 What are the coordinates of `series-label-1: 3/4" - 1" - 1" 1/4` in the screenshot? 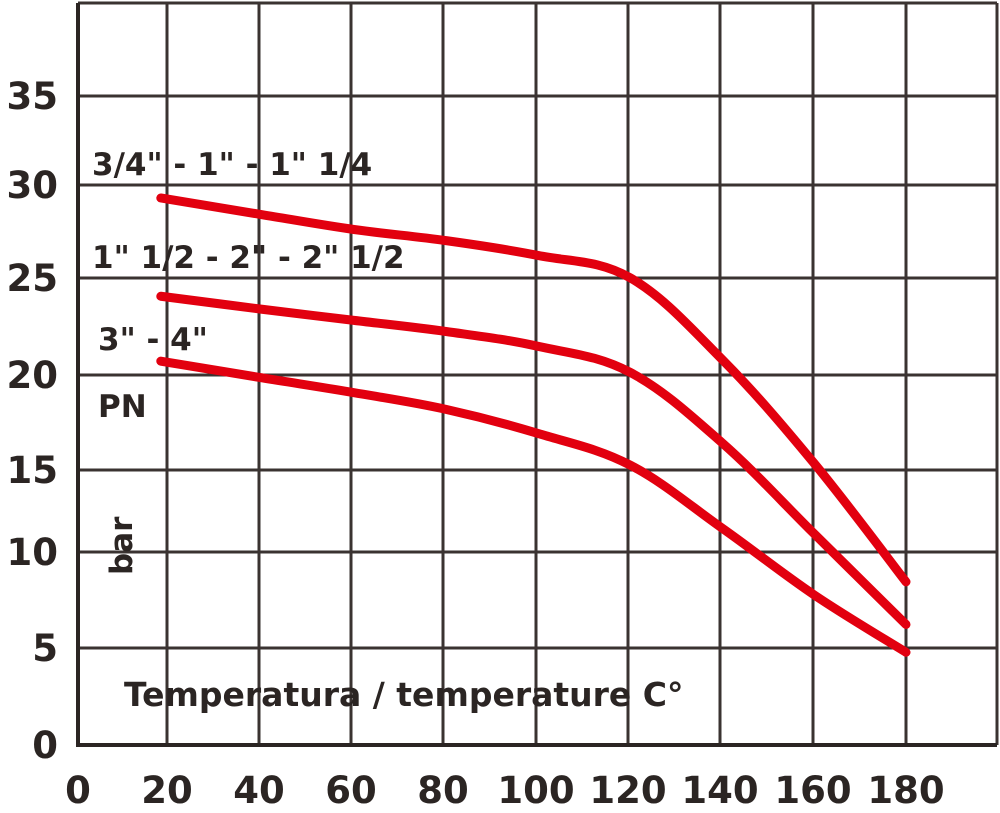 It's located at (232, 165).